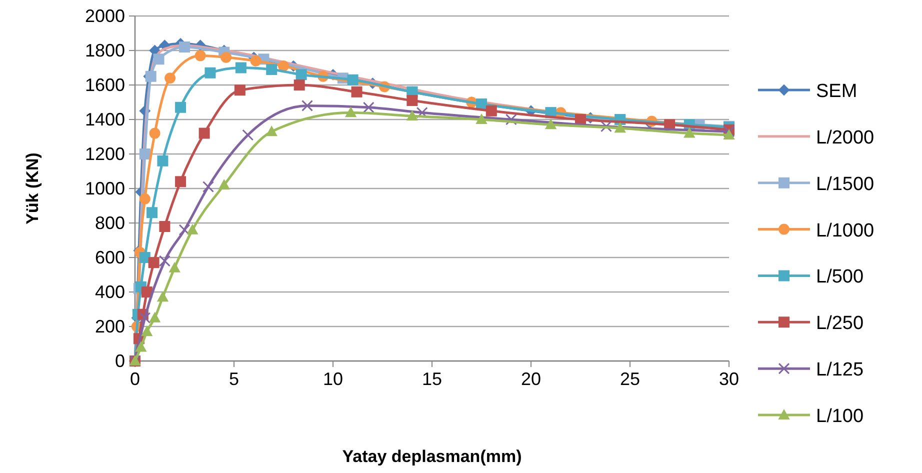  Describe the element at coordinates (845, 184) in the screenshot. I see `legend-label: L/1500` at that location.